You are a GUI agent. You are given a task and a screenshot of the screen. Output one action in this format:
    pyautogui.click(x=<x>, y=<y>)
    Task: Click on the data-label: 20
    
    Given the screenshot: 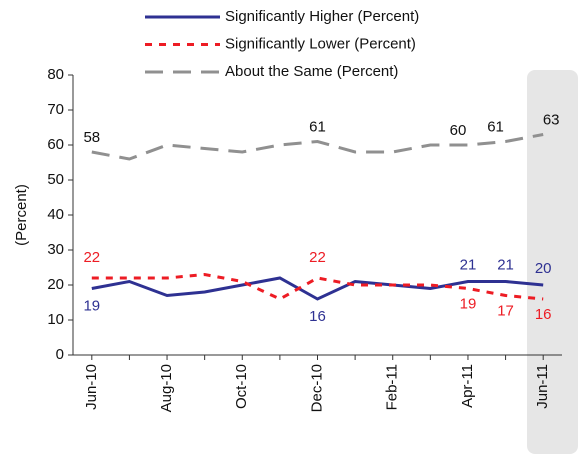 What is the action you would take?
    pyautogui.click(x=543, y=268)
    